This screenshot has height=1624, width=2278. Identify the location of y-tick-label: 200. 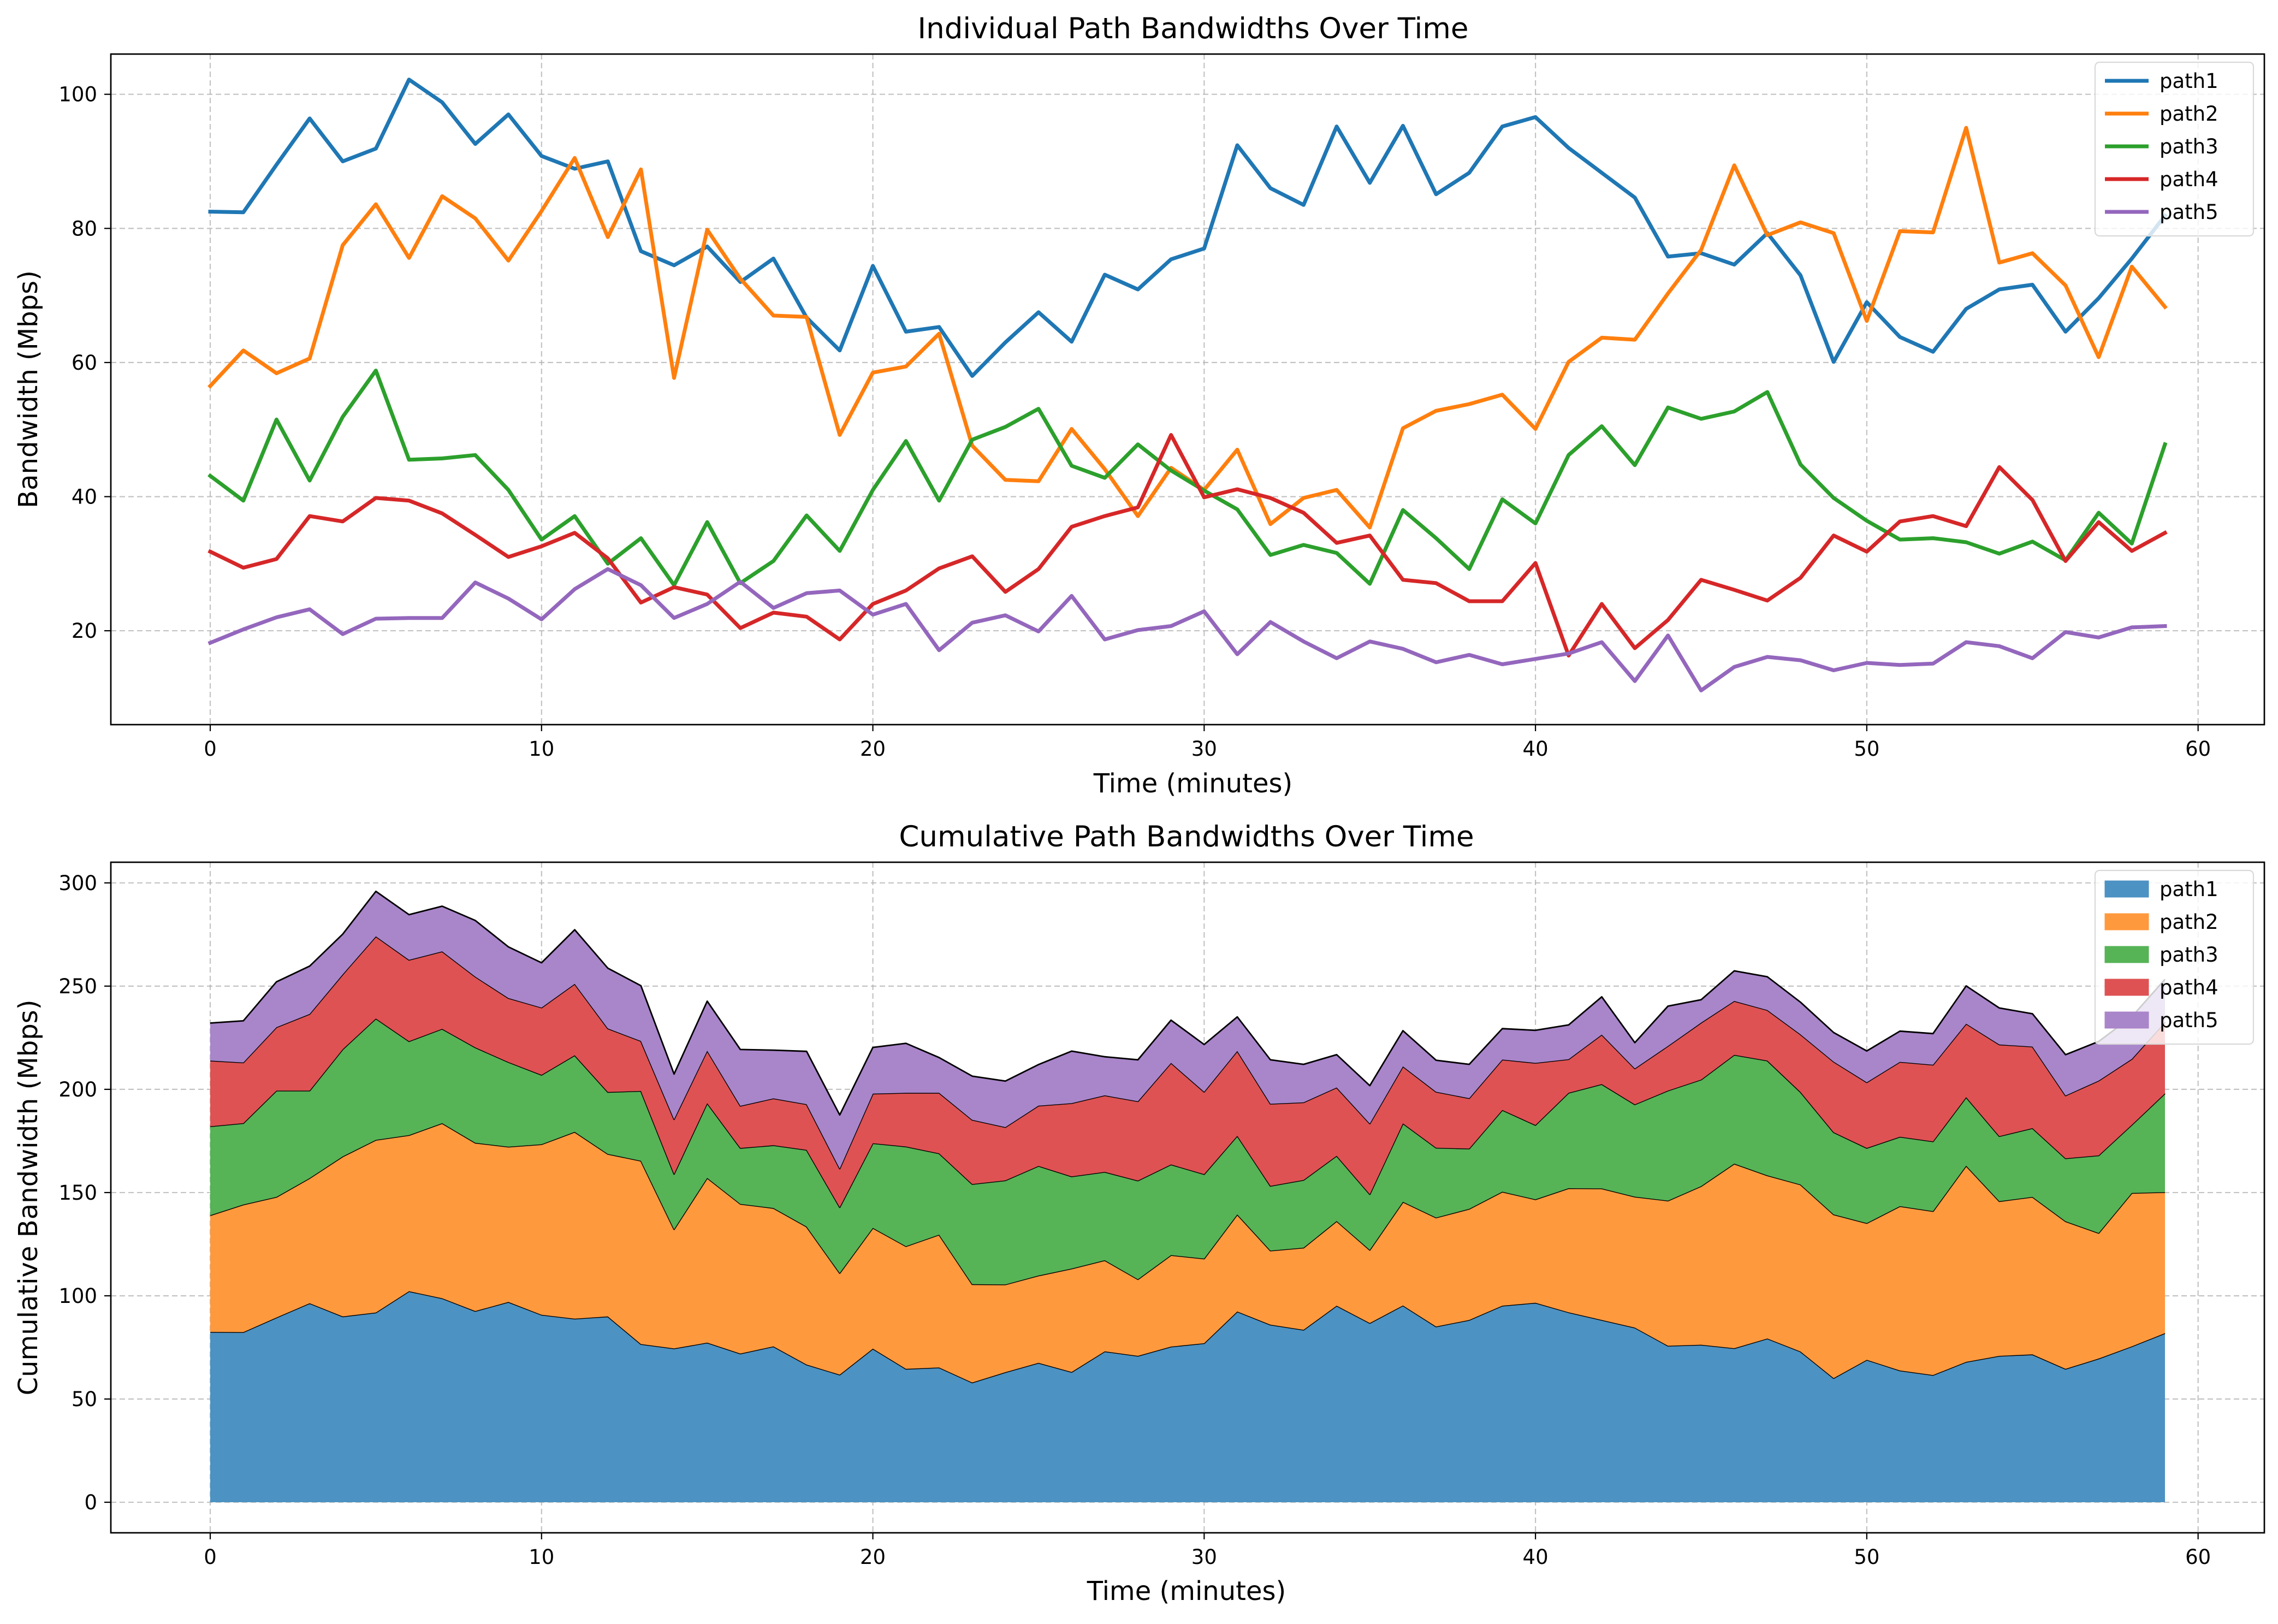
(78, 1089).